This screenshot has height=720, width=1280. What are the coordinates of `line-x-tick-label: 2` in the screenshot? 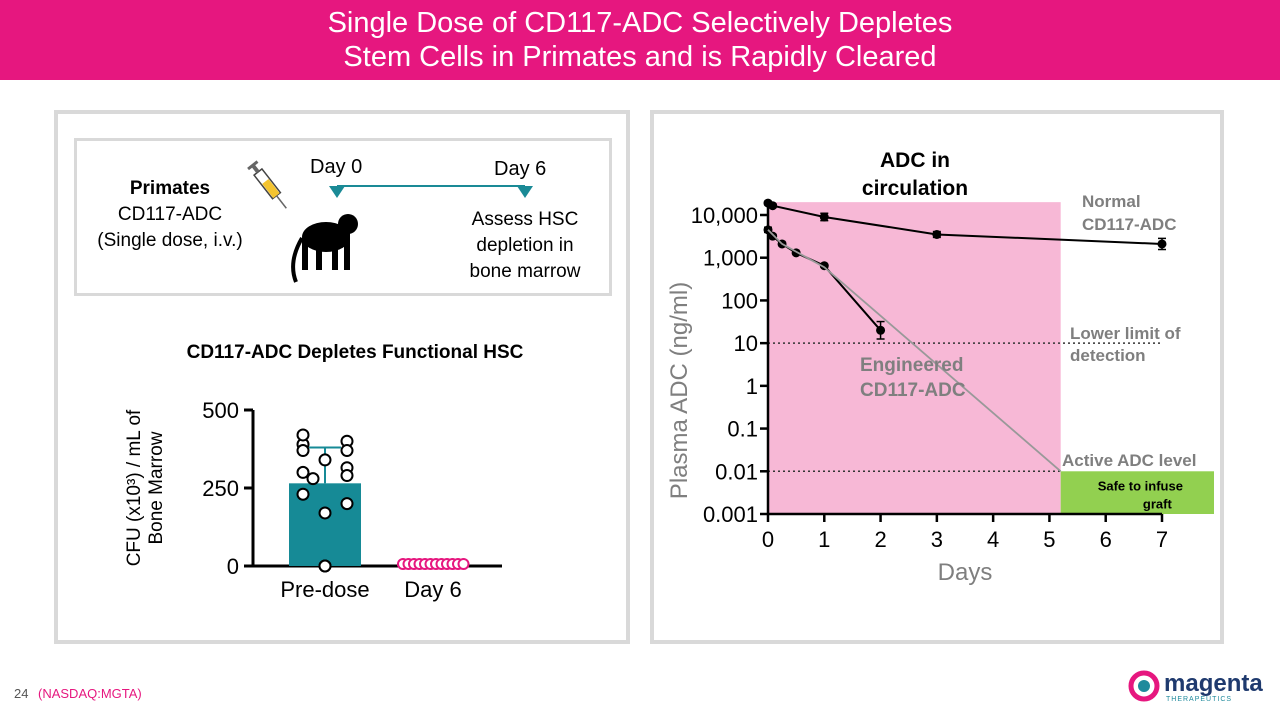 It's located at (880, 539).